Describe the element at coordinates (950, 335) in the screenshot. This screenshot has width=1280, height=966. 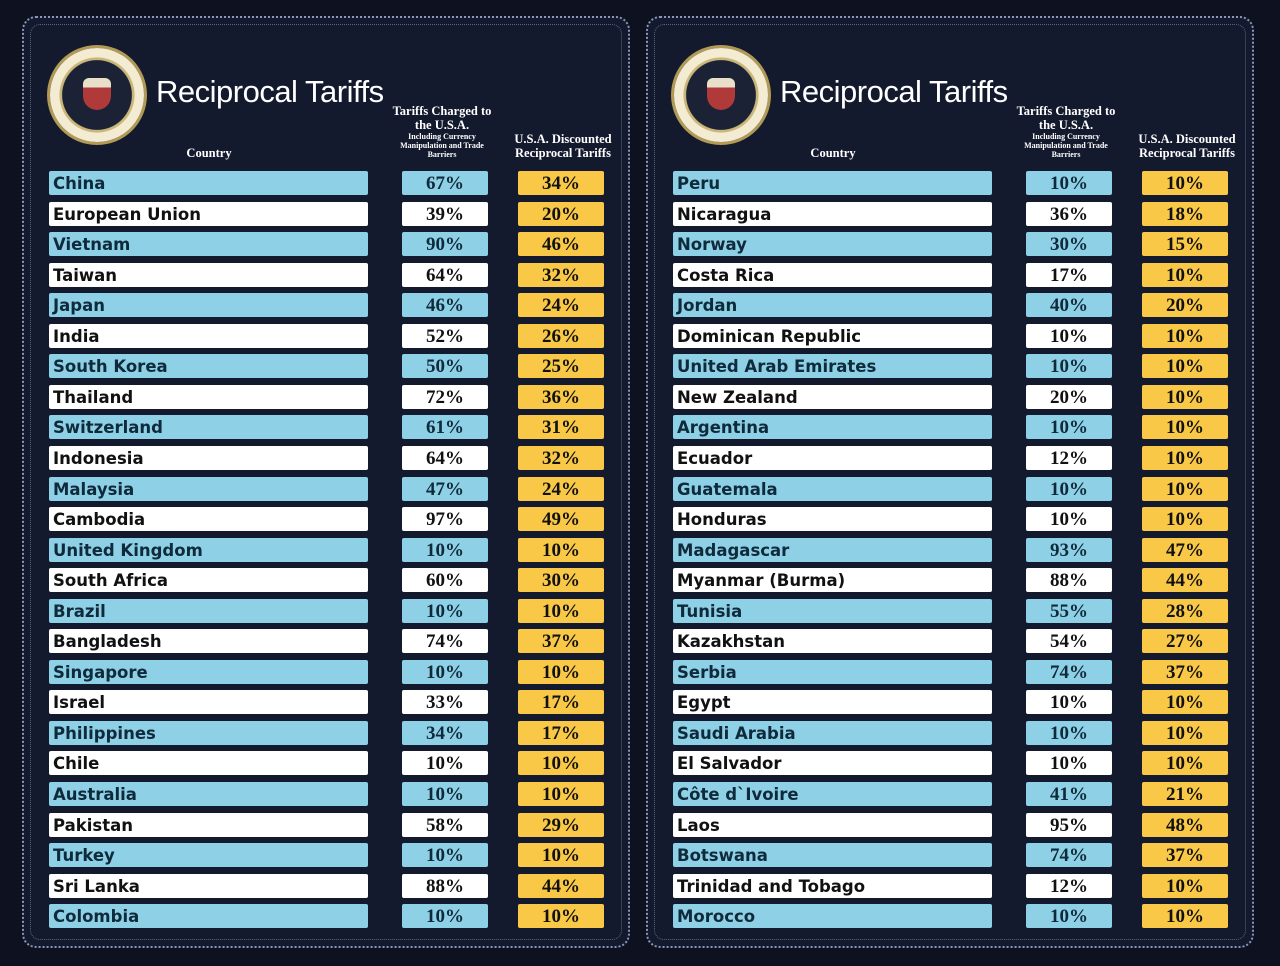
I see `table-row: Dominican Republic 10% 10%` at that location.